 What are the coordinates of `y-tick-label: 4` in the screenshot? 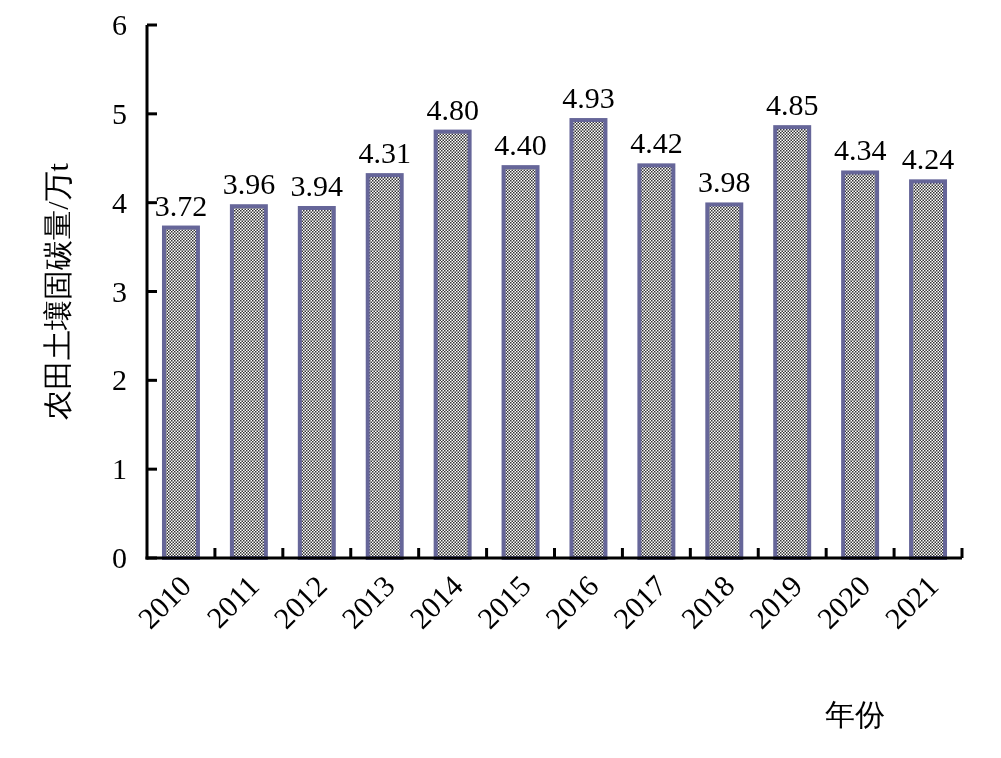 It's located at (119, 202).